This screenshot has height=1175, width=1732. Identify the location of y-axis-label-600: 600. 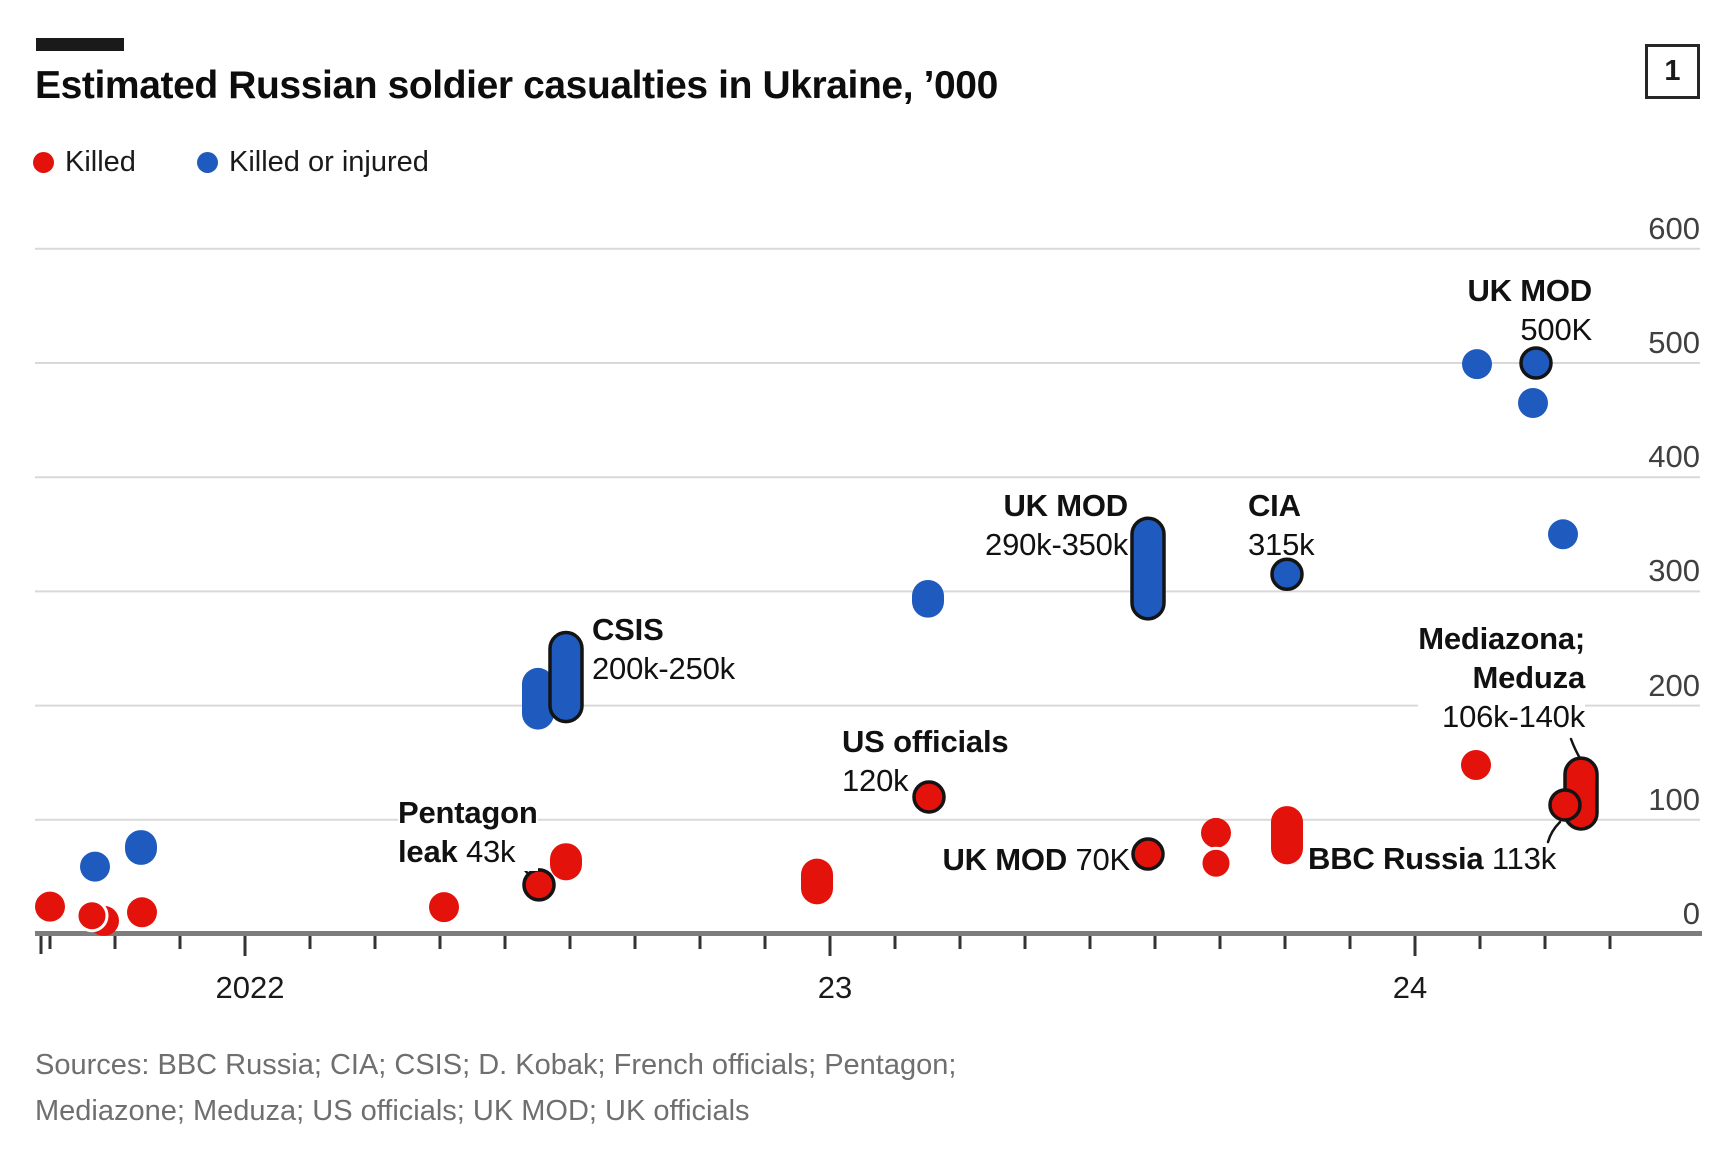
(1674, 228).